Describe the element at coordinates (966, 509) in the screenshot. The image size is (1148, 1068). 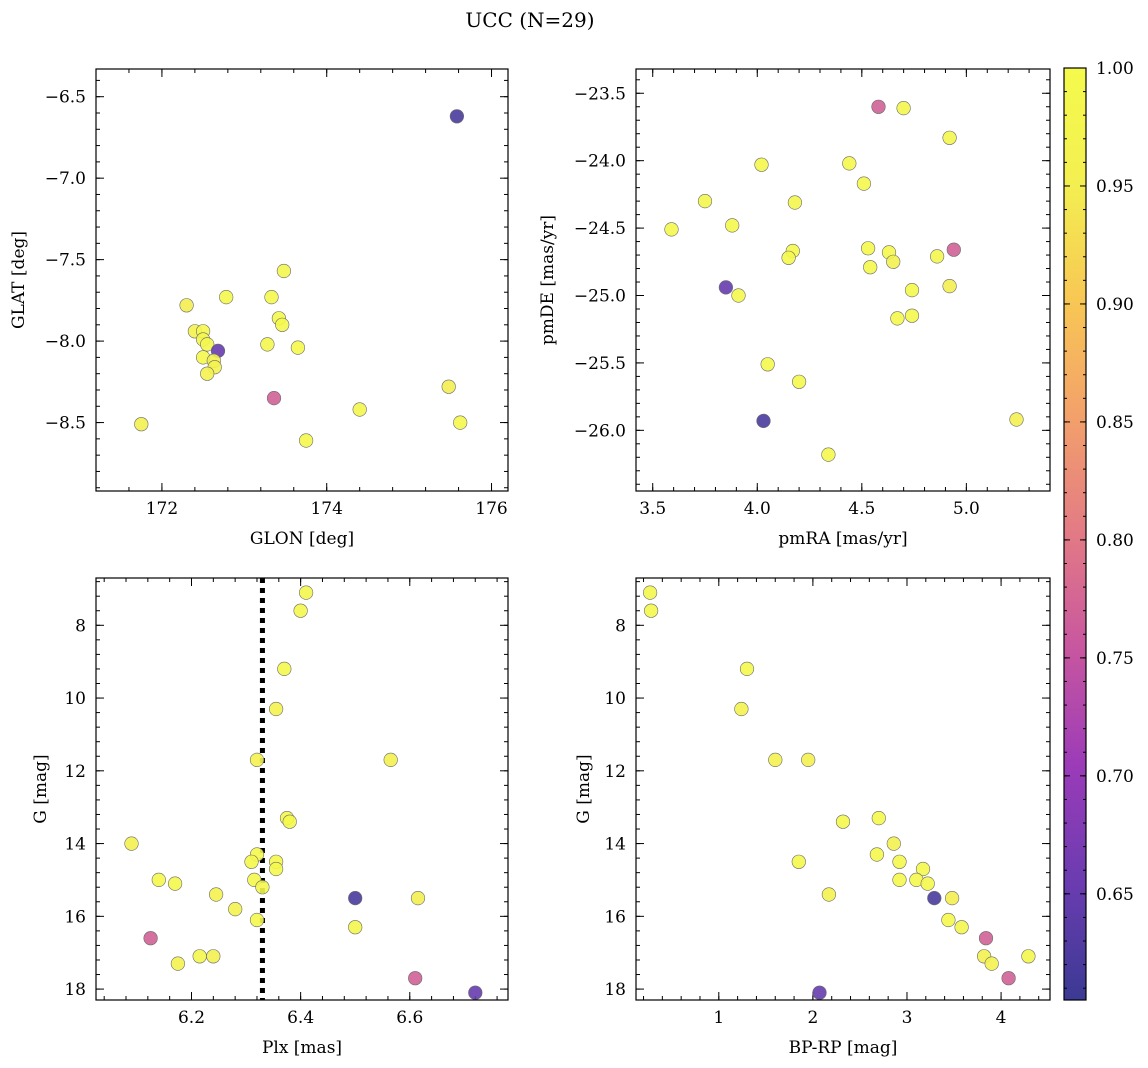
I see `x-tick-label: 5.0` at that location.